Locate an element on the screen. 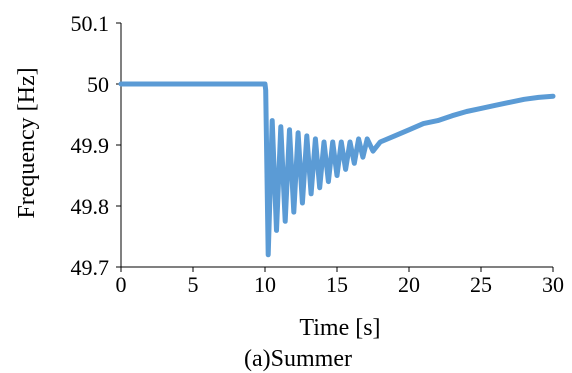  y-tick-label: 49.8 is located at coordinates (90, 206).